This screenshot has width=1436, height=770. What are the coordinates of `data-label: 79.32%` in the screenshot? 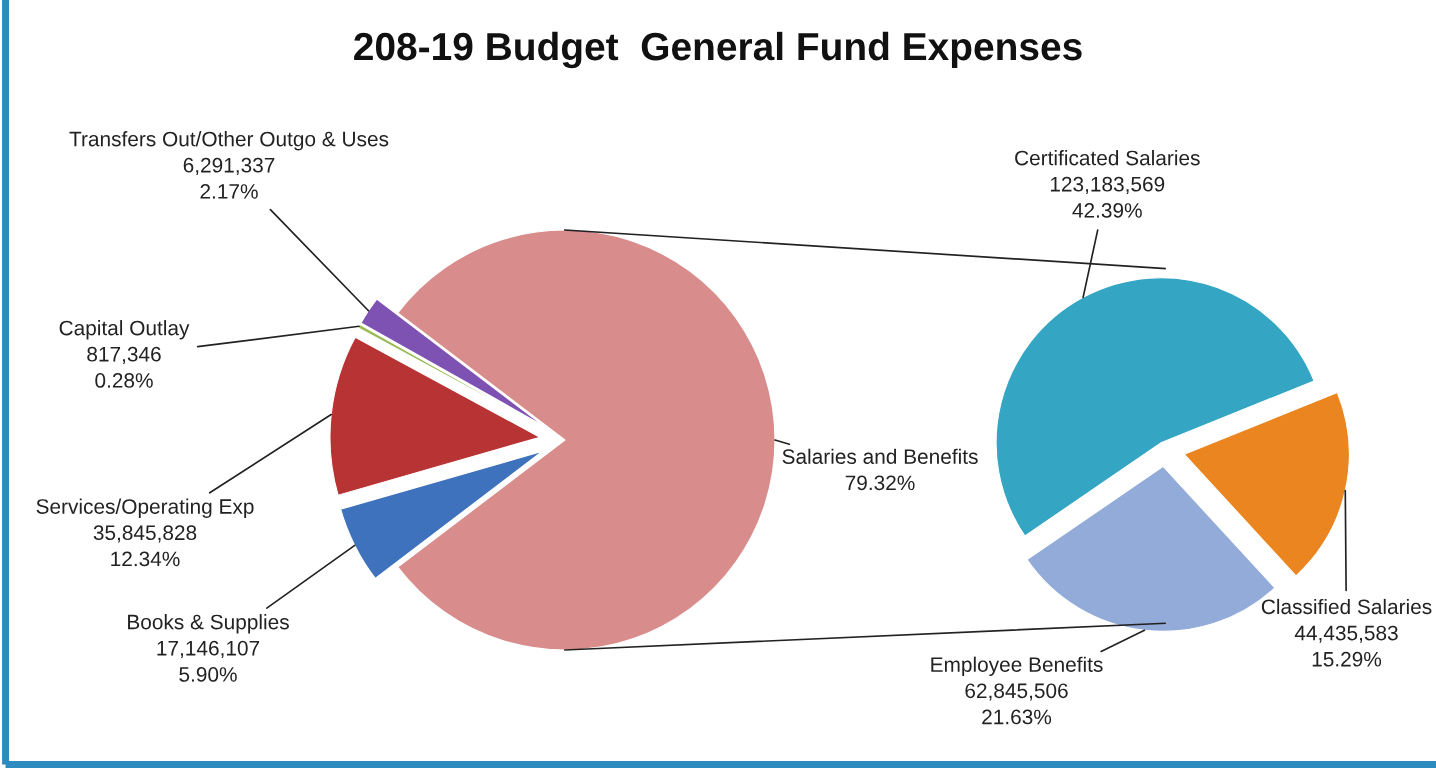 It's located at (880, 483).